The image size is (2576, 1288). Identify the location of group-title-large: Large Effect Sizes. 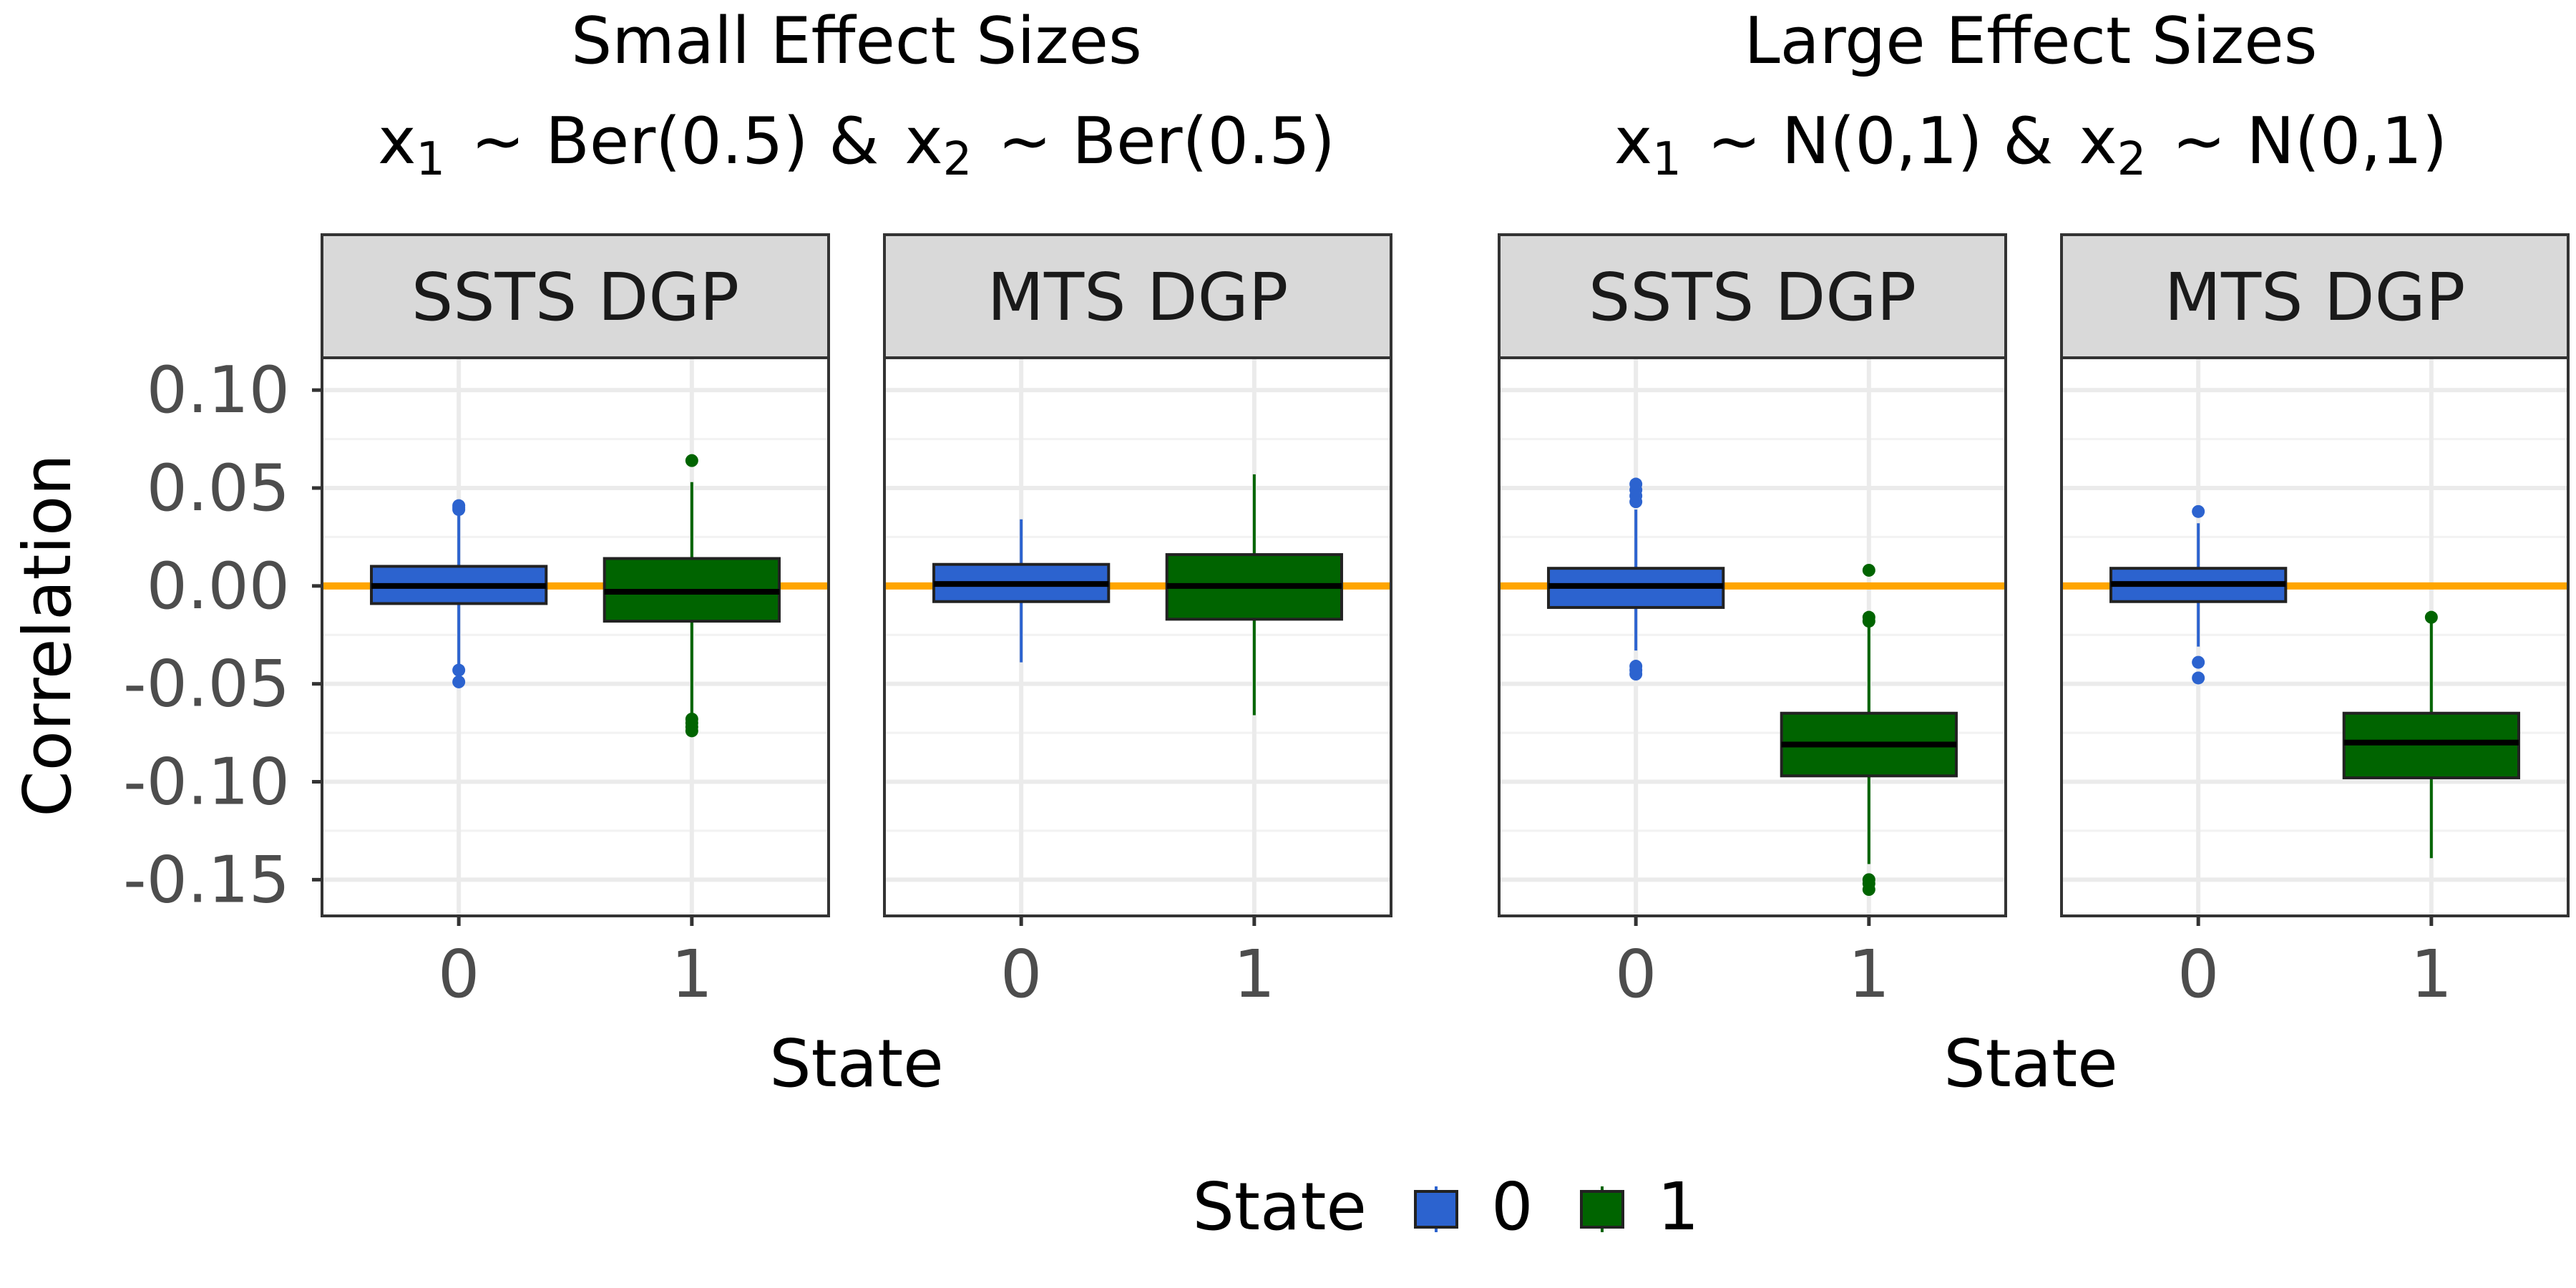
(2030, 41).